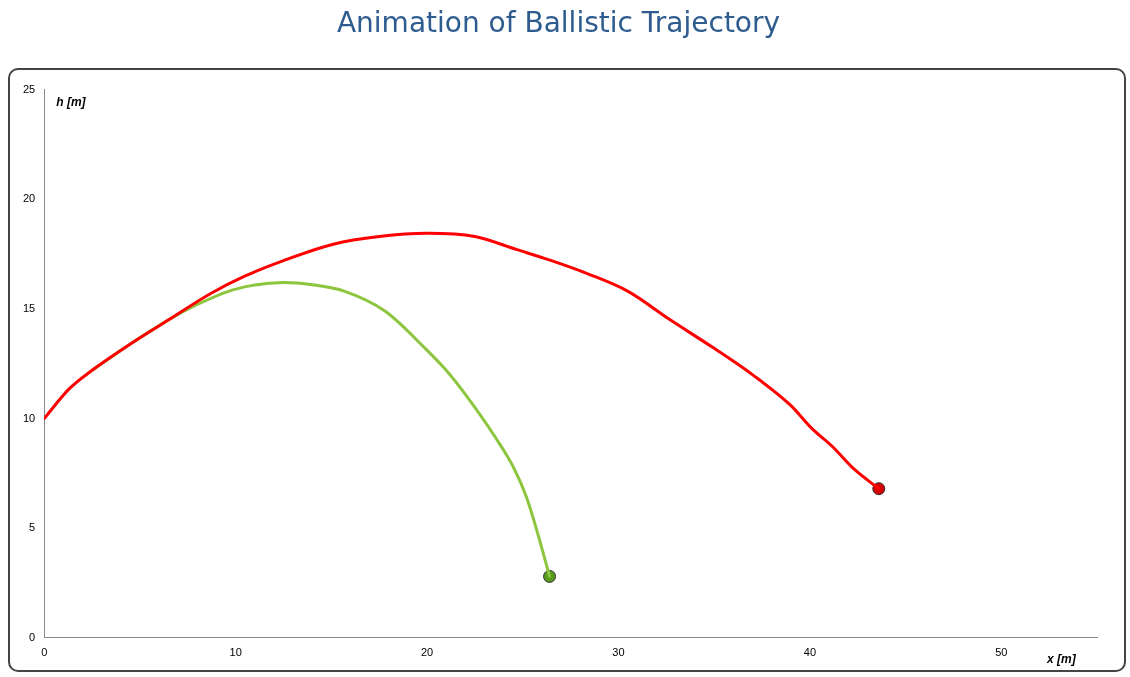 The image size is (1130, 677). Describe the element at coordinates (1001, 652) in the screenshot. I see `x-tick-label: 50` at that location.